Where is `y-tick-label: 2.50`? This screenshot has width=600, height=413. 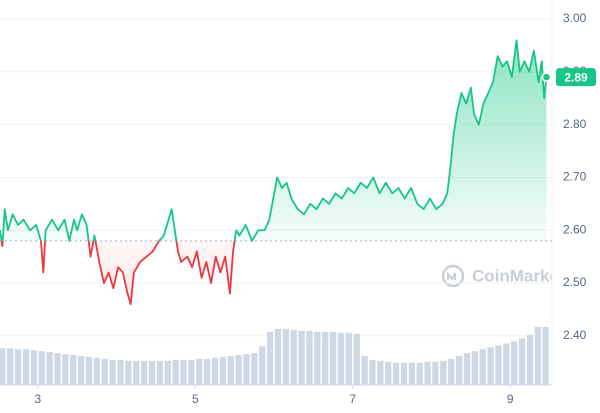 y-tick-label: 2.50 is located at coordinates (575, 282).